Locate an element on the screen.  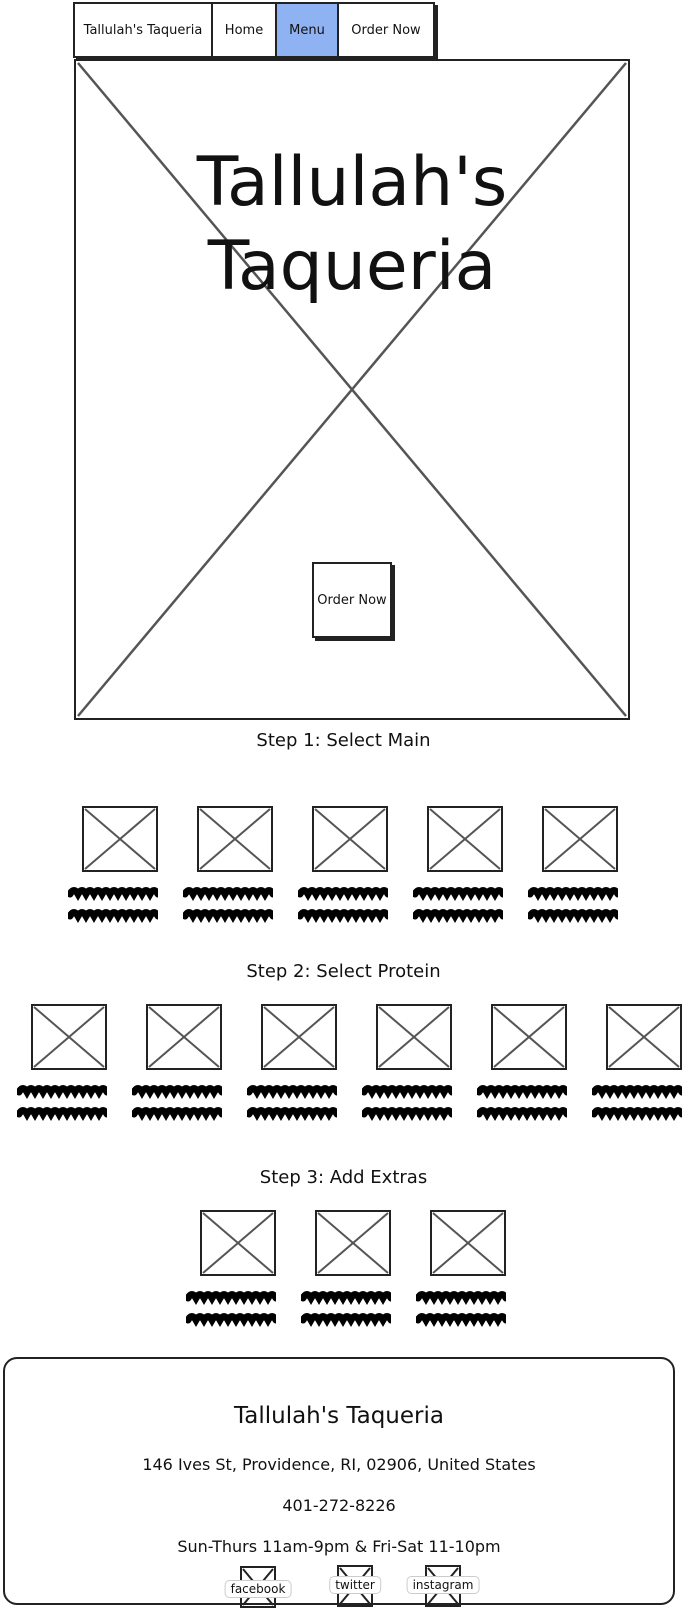
twitter-link: twitter is located at coordinates (355, 1586).